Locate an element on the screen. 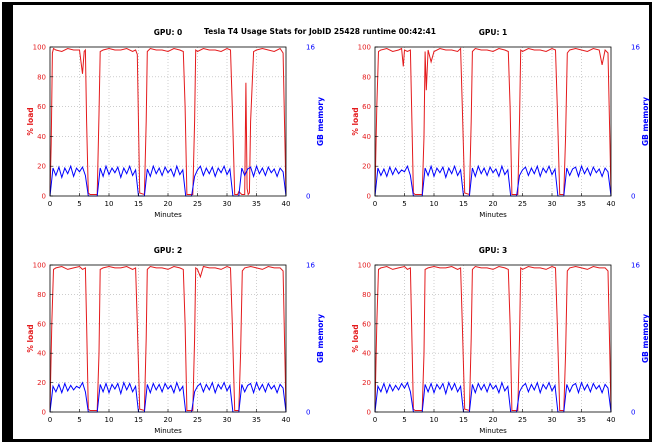 The width and height of the screenshot is (658, 447). frame-left-edge is located at coordinates (9, 222).